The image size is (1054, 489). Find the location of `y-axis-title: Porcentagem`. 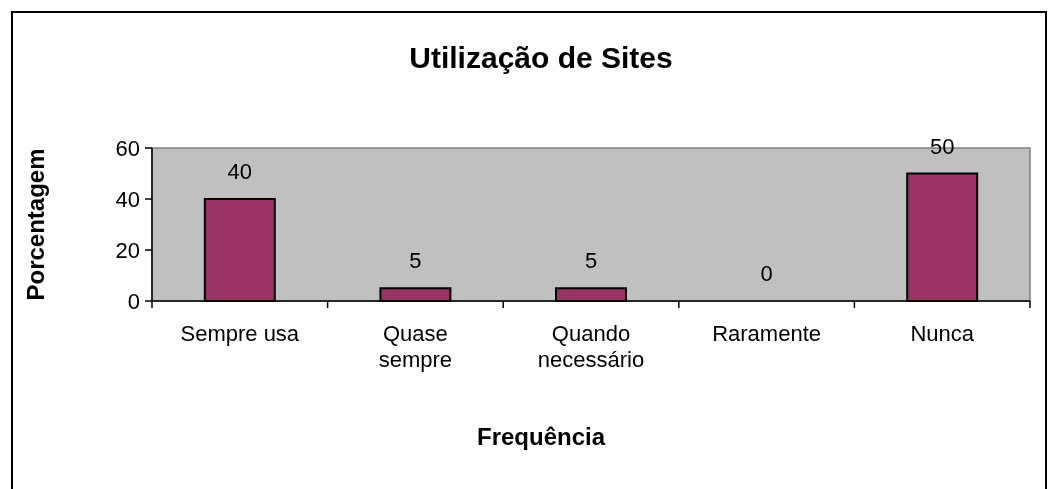

y-axis-title: Porcentagem is located at coordinates (35, 224).